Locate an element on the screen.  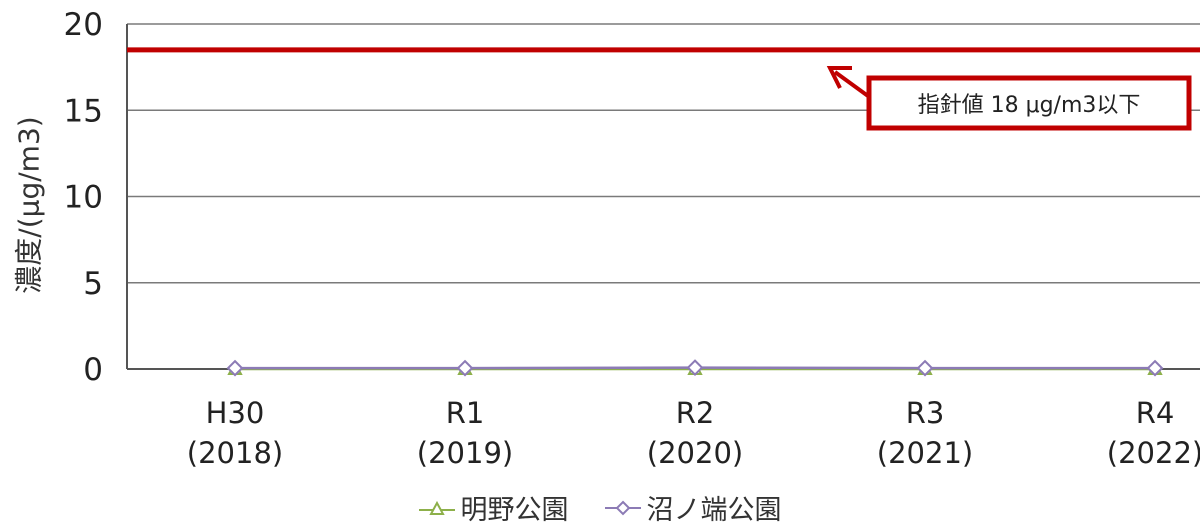
diamond-marker-icon is located at coordinates (622, 507).